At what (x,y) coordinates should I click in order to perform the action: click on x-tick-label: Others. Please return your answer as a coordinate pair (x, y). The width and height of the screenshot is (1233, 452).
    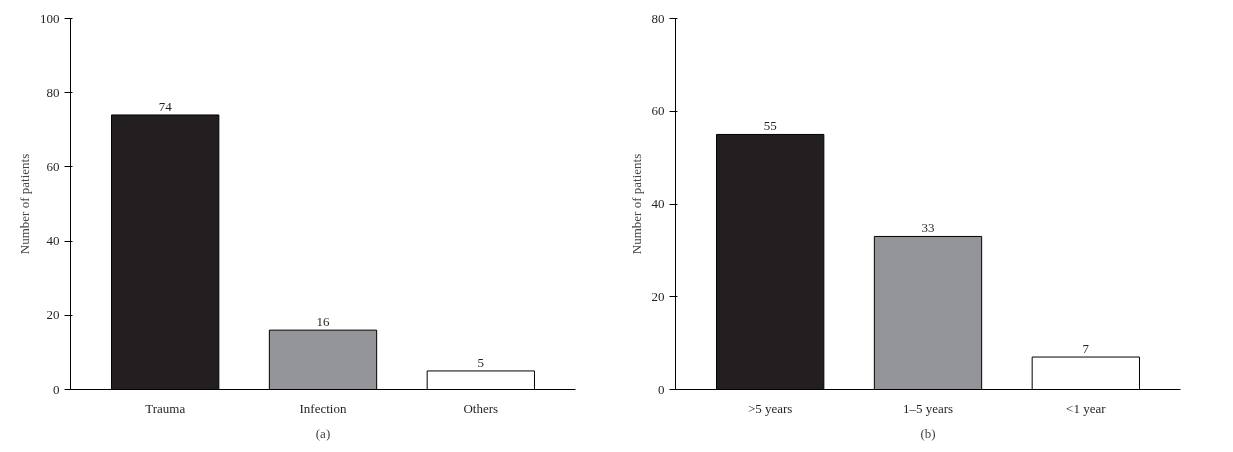
    Looking at the image, I should click on (481, 408).